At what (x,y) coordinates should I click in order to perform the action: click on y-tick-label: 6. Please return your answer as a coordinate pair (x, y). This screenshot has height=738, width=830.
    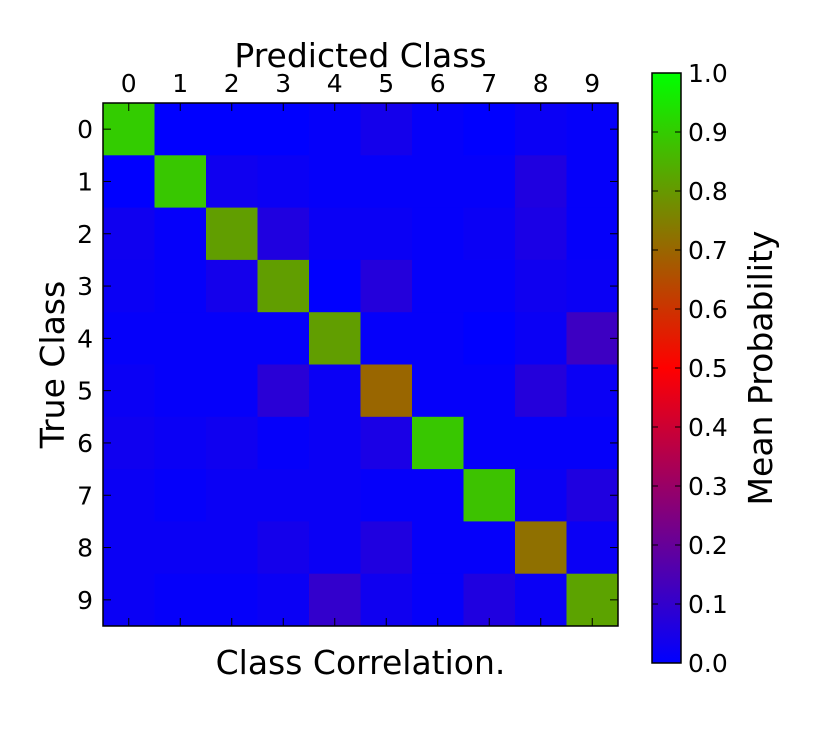
    Looking at the image, I should click on (85, 443).